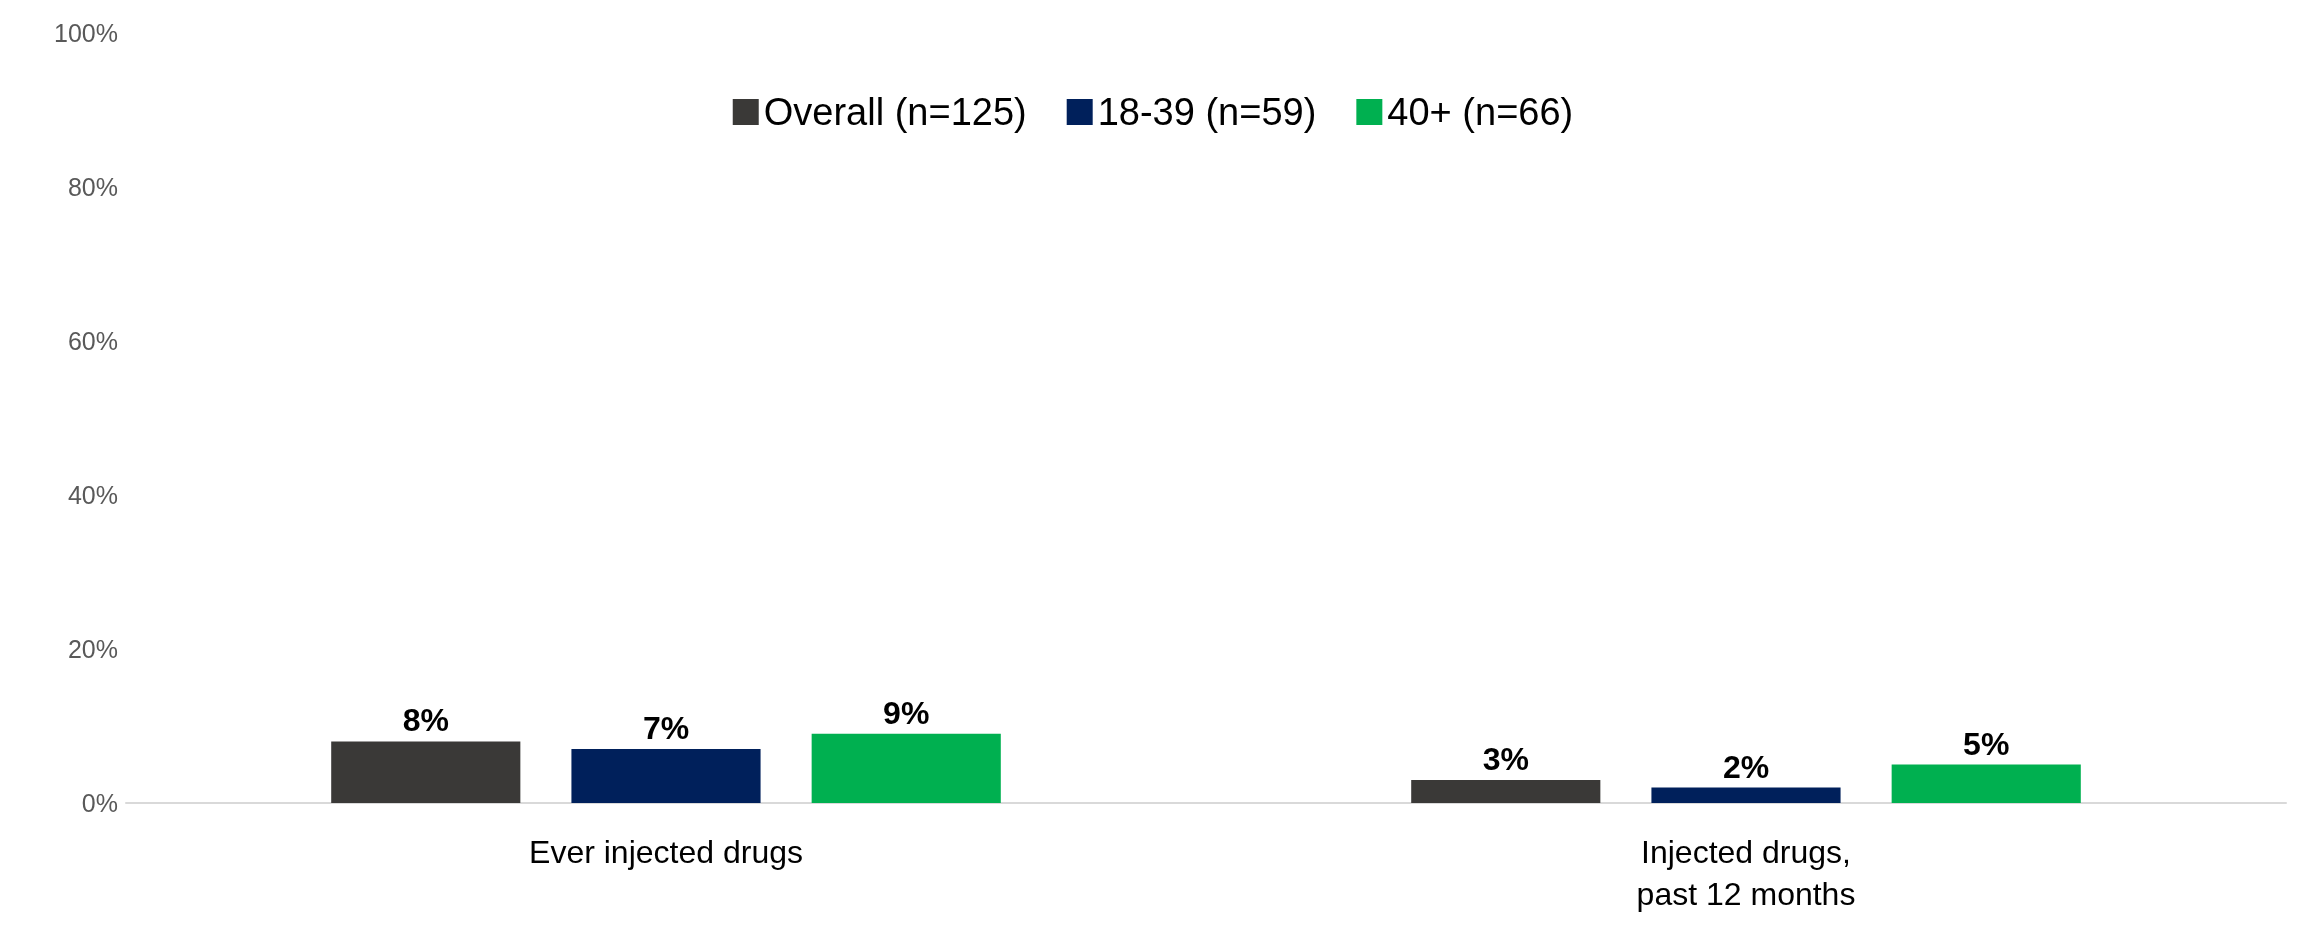 This screenshot has width=2308, height=935. What do you see at coordinates (99, 803) in the screenshot?
I see `y-tick-label: 0%` at bounding box center [99, 803].